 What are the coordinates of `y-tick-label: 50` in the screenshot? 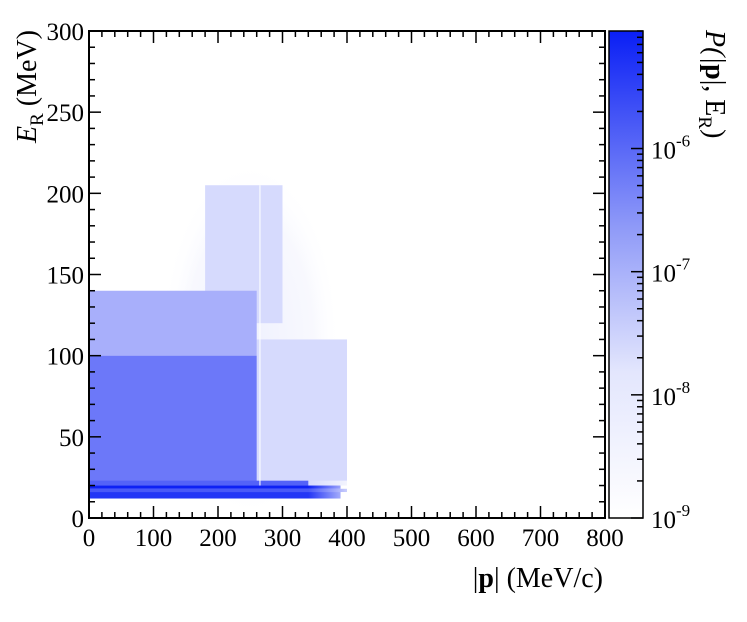 It's located at (71, 438).